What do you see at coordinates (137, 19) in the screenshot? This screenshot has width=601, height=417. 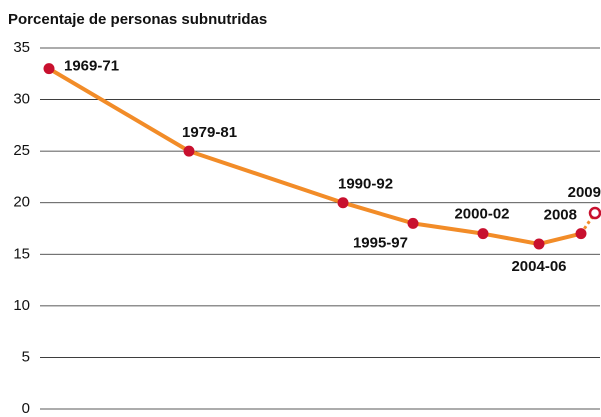 I see `chart-title: Porcentaje de personas subnutridas` at bounding box center [137, 19].